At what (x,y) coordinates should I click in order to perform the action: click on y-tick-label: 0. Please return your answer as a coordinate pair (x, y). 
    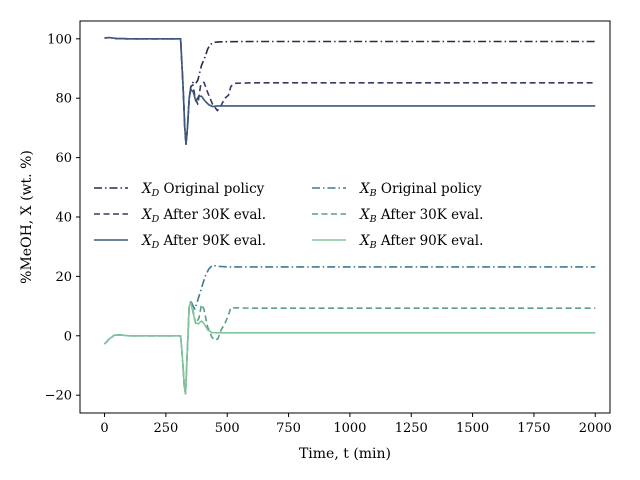
    Looking at the image, I should click on (68, 336).